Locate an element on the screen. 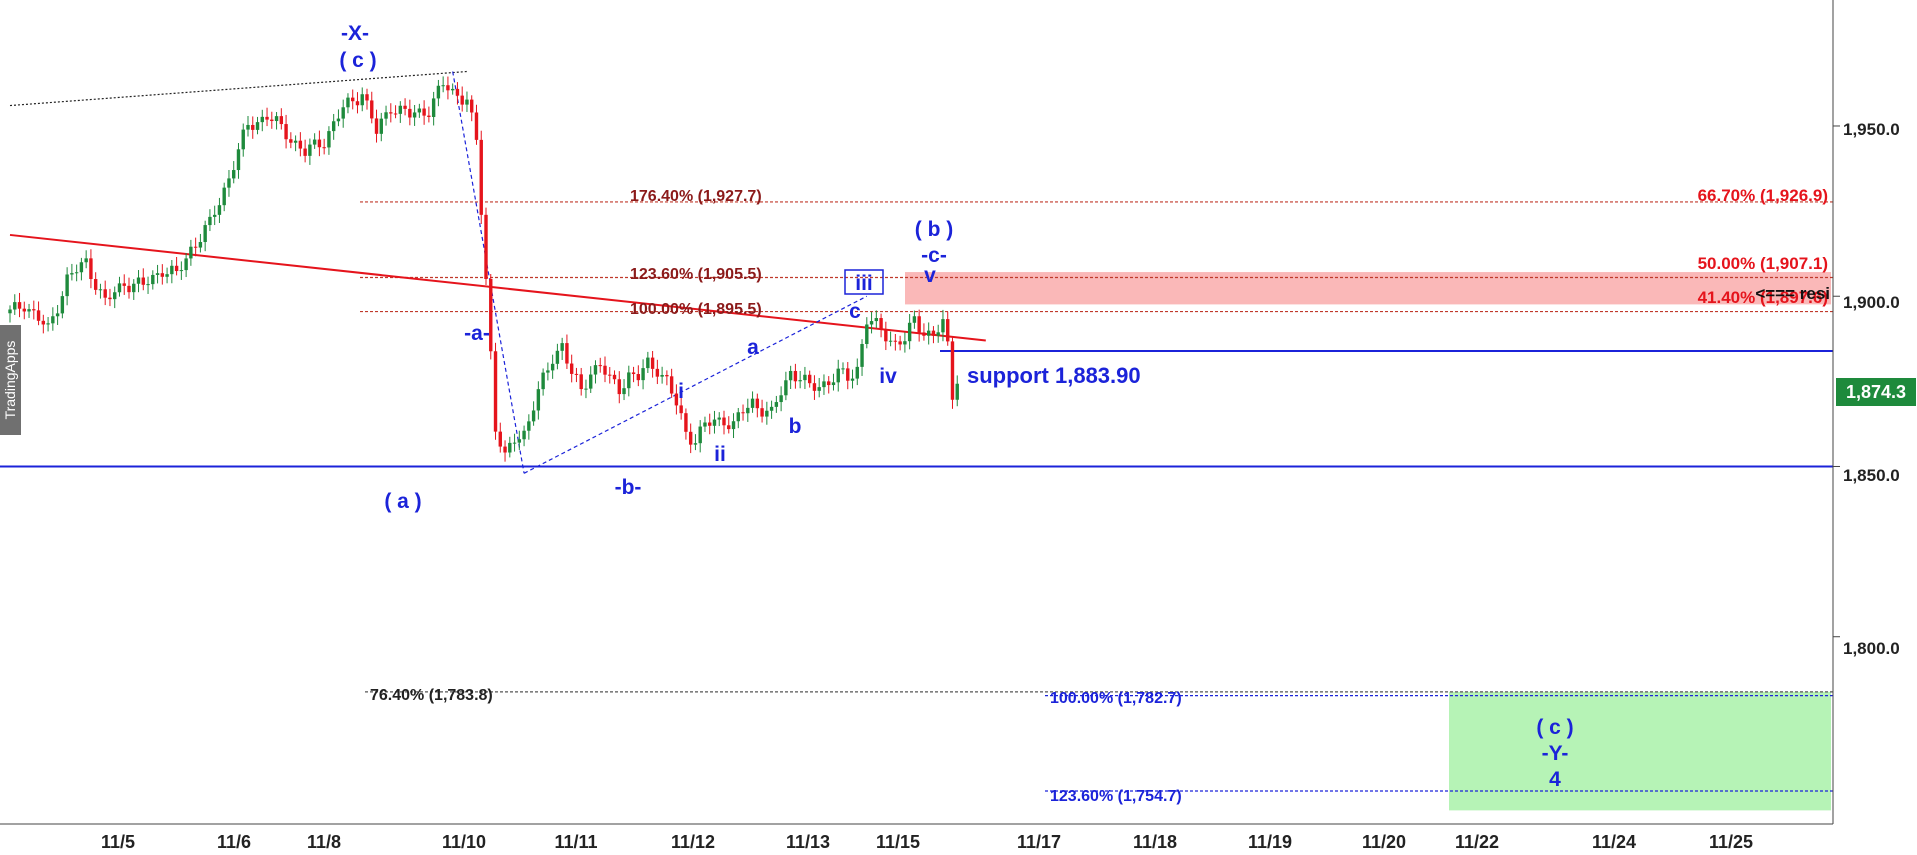  y-tick-label-1900: 1,900.0 is located at coordinates (1871, 302).